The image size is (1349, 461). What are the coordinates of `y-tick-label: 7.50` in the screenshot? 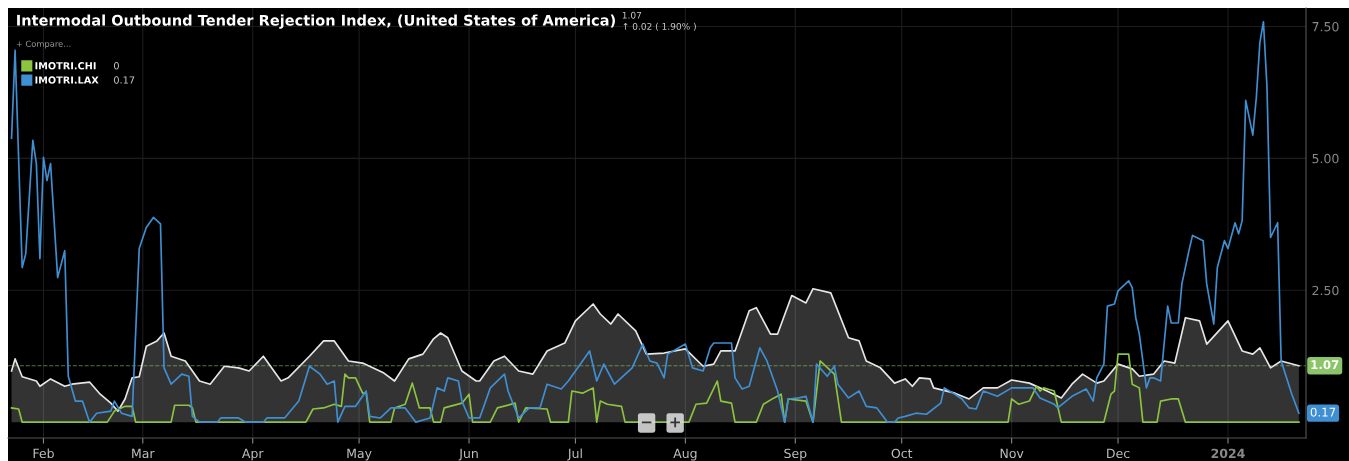 It's located at (1325, 26).